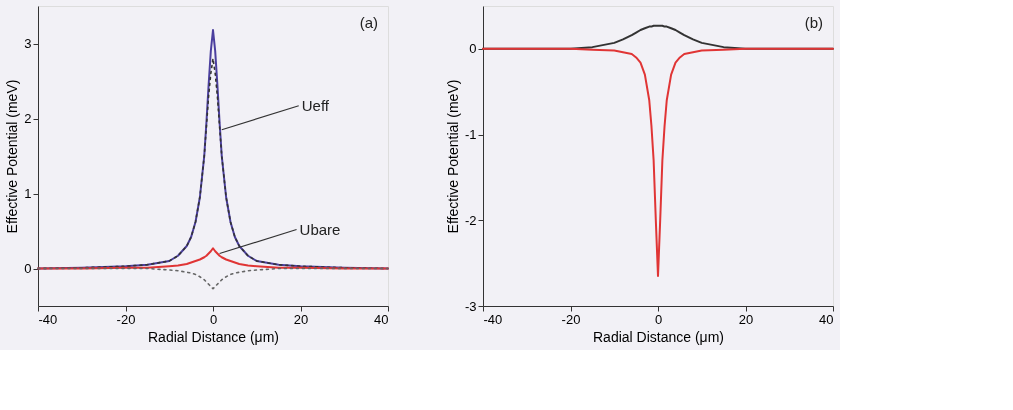 This screenshot has height=410, width=1013. Describe the element at coordinates (470, 306) in the screenshot. I see `y-tick-label: -3` at that location.